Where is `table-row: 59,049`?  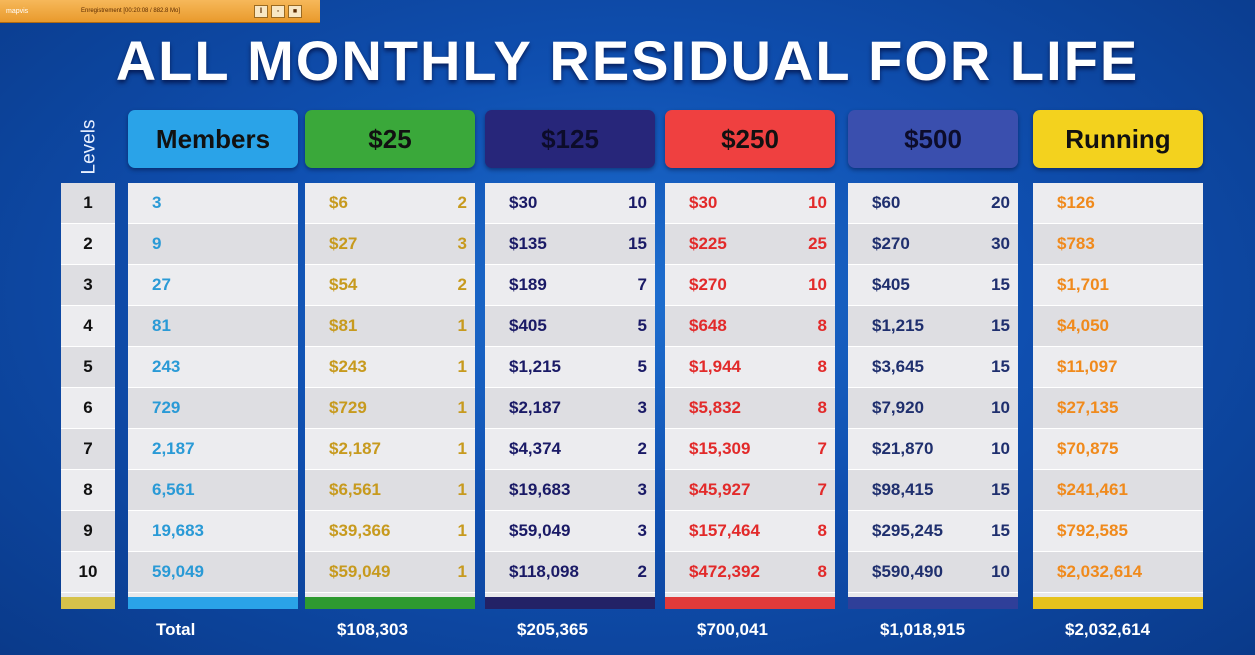 table-row: 59,049 is located at coordinates (213, 572).